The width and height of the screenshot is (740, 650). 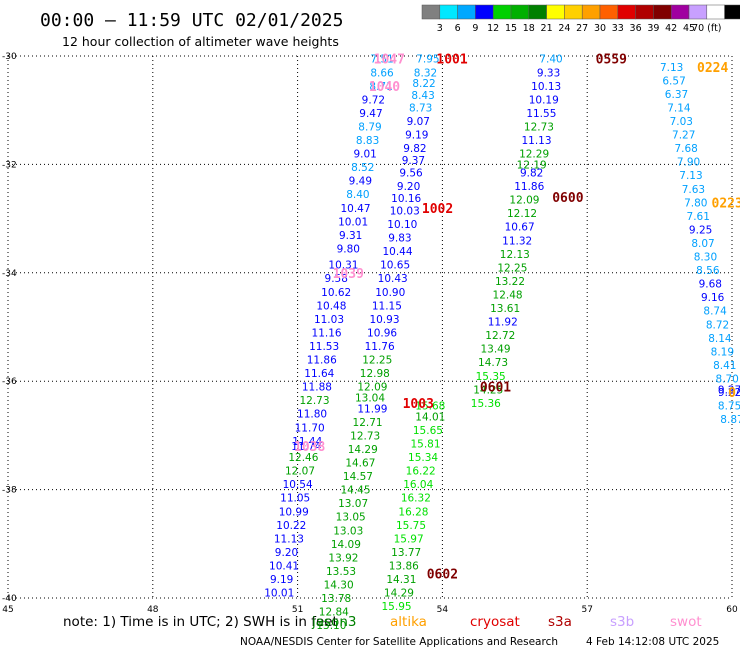 What do you see at coordinates (294, 512) in the screenshot?
I see `wave-height-value: 10.99` at bounding box center [294, 512].